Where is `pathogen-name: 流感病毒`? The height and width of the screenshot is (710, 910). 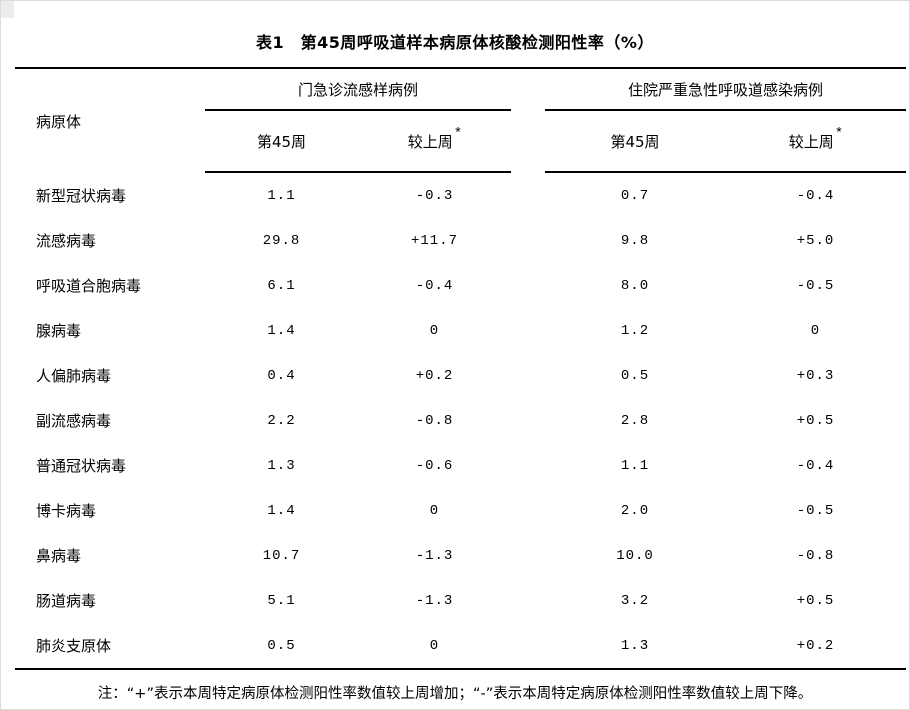
pathogen-name: 流感病毒 is located at coordinates (66, 241).